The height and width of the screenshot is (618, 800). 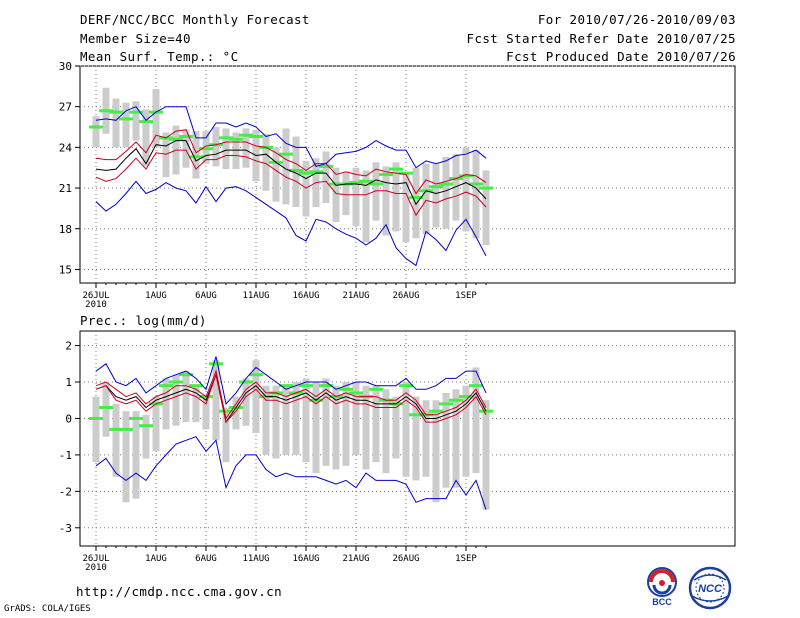 I want to click on y-tick-label: 2, so click(x=68, y=346).